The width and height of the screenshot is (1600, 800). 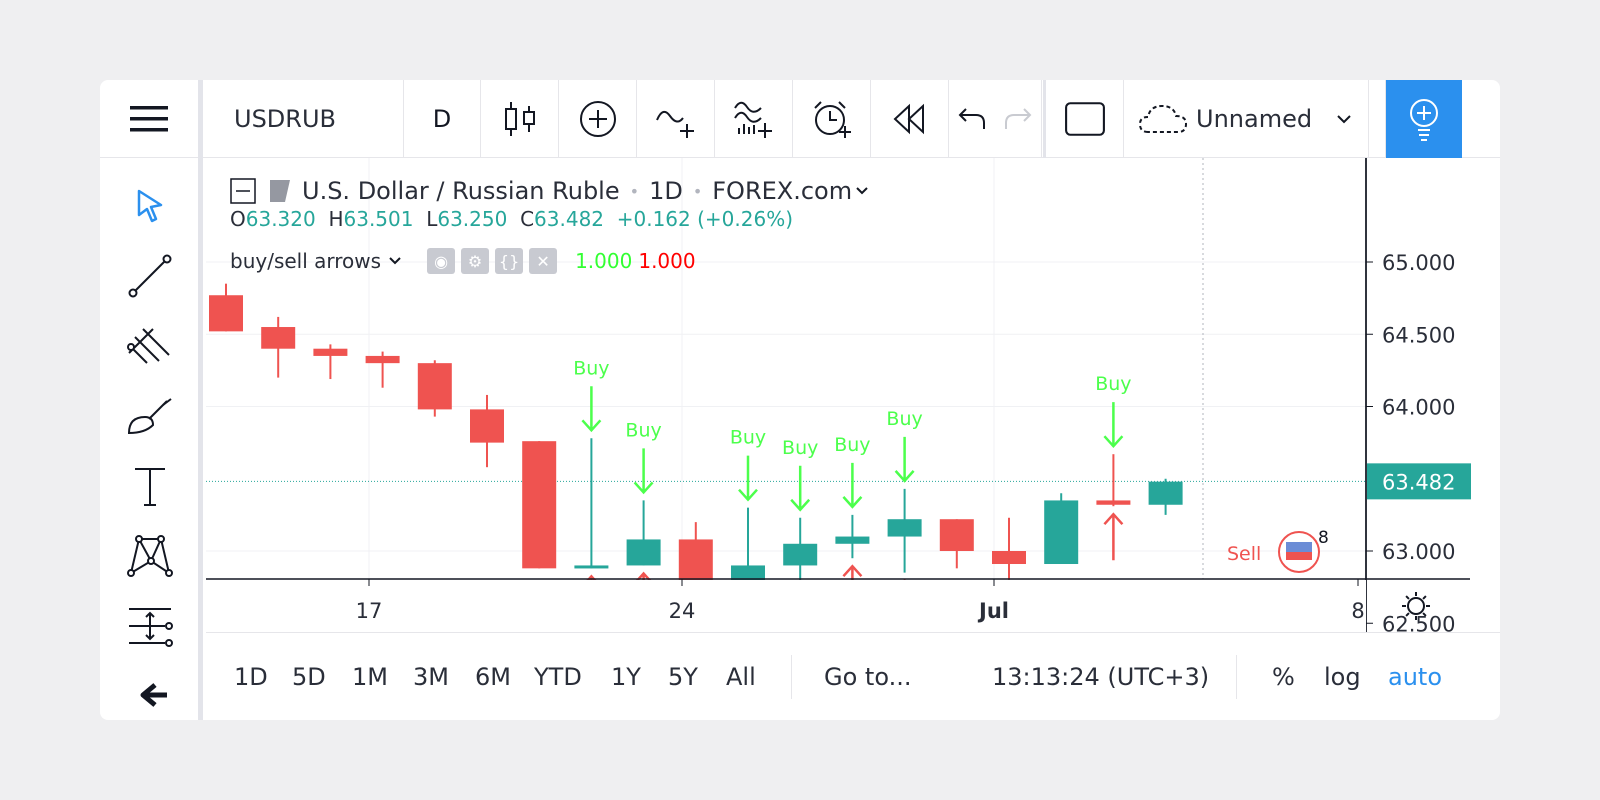 What do you see at coordinates (666, 191) in the screenshot?
I see `series-interval: 1D` at bounding box center [666, 191].